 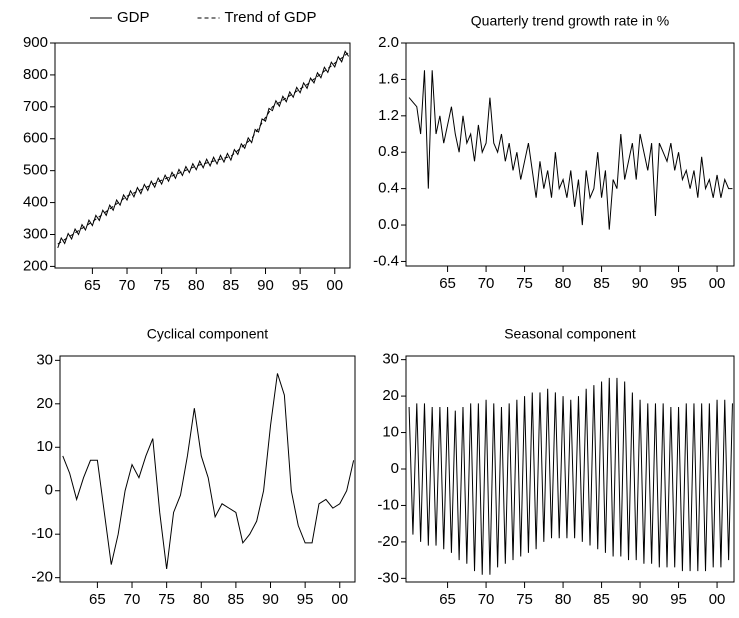 What do you see at coordinates (271, 17) in the screenshot?
I see `legend-label: Trend of GDP` at bounding box center [271, 17].